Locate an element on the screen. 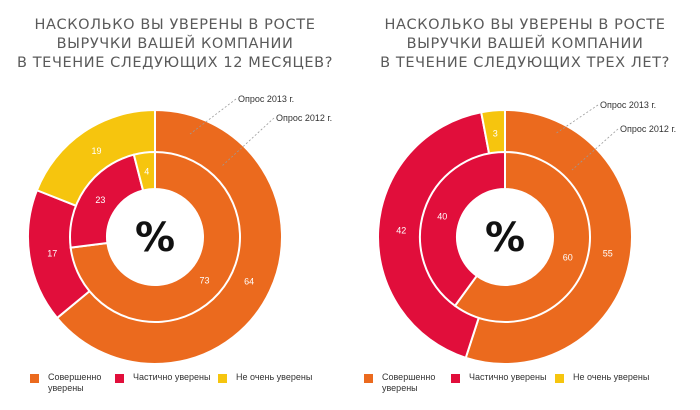 The width and height of the screenshot is (700, 410). outer-ring-value-label: 42 is located at coordinates (401, 230).